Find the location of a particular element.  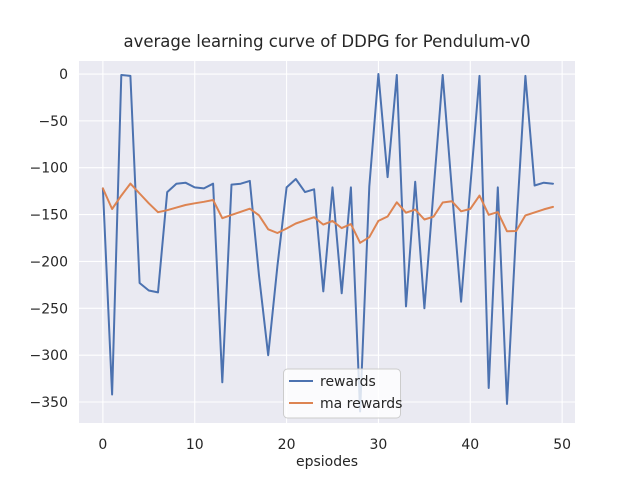

y-tick-label: −300 is located at coordinates (49, 356).